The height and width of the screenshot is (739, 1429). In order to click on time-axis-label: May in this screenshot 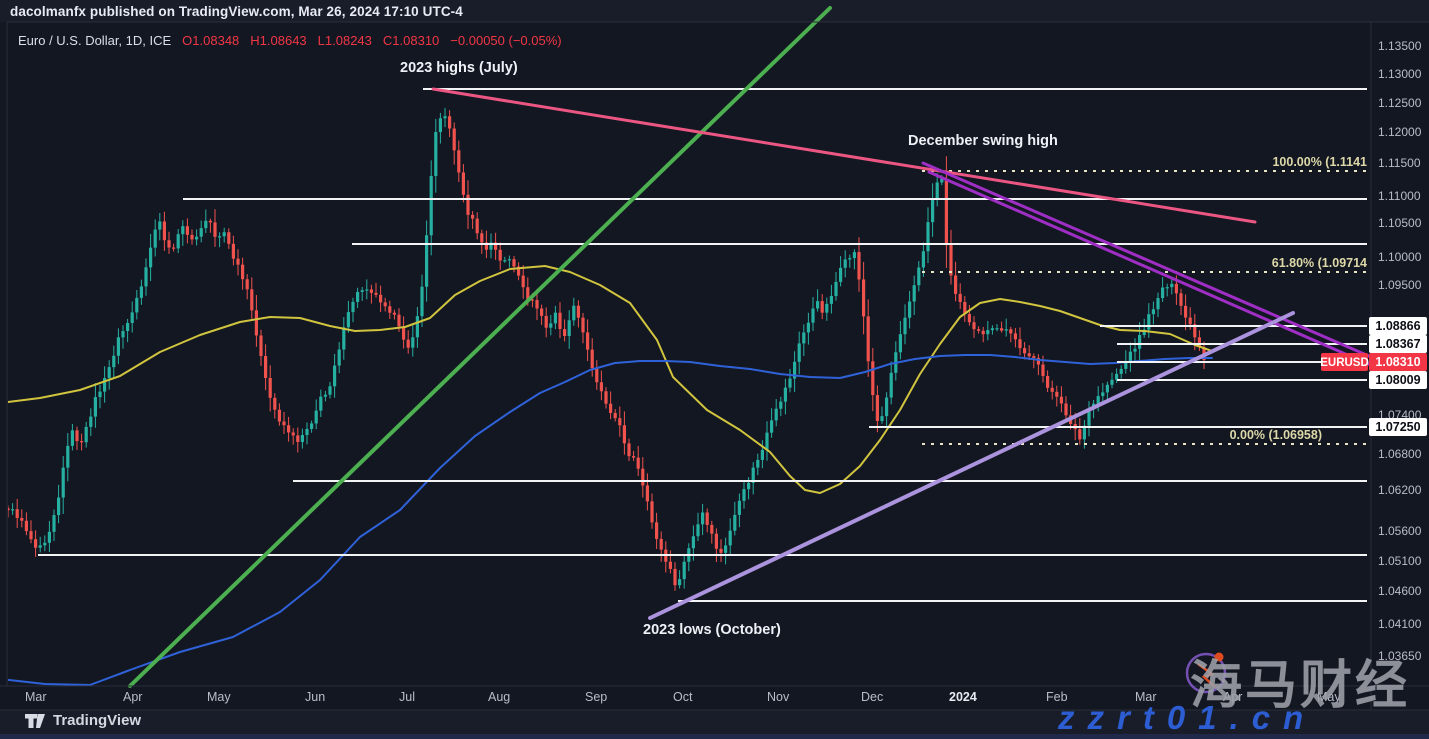, I will do `click(219, 697)`.